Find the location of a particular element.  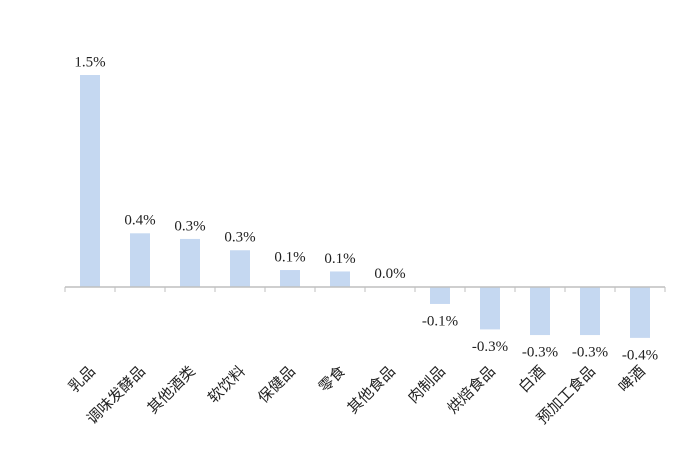

x-tick-label: 保健品 is located at coordinates (277, 385).